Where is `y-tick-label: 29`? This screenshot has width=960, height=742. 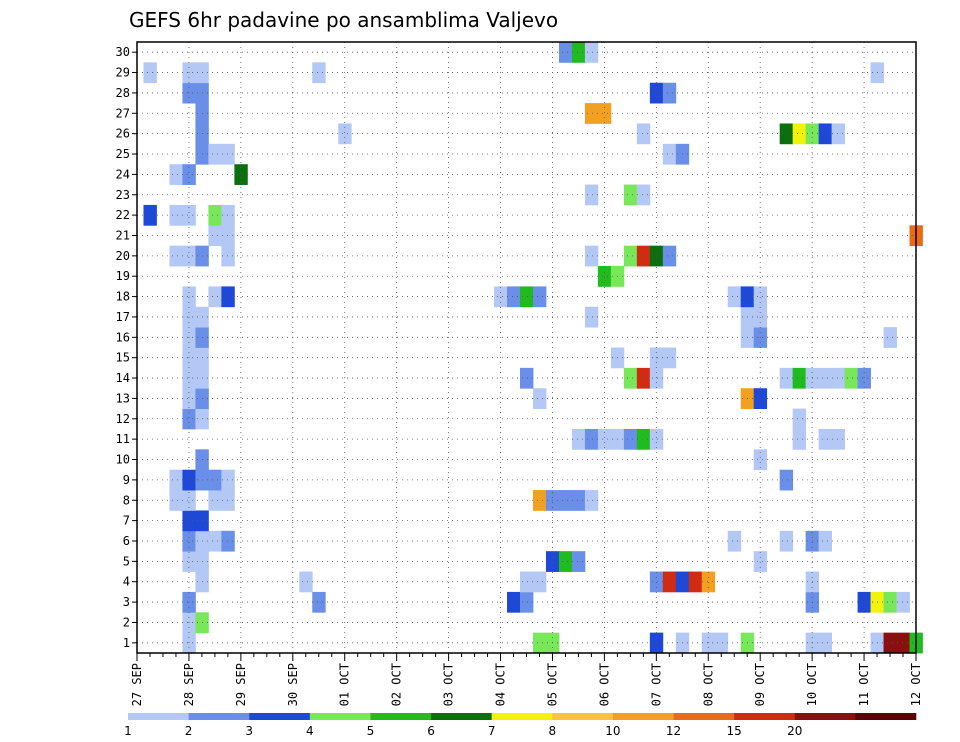 y-tick-label: 29 is located at coordinates (123, 73).